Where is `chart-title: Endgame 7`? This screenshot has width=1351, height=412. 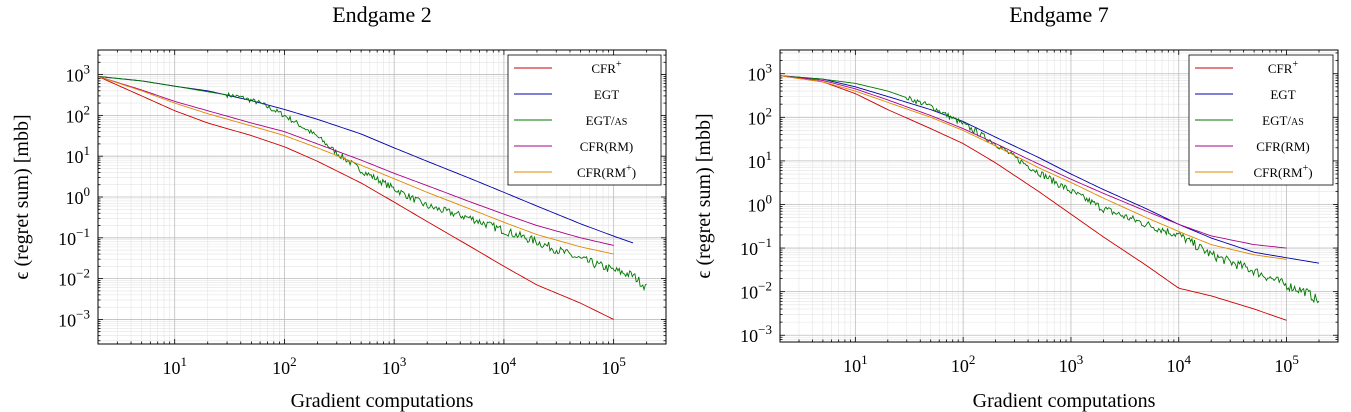 chart-title: Endgame 7 is located at coordinates (1059, 14).